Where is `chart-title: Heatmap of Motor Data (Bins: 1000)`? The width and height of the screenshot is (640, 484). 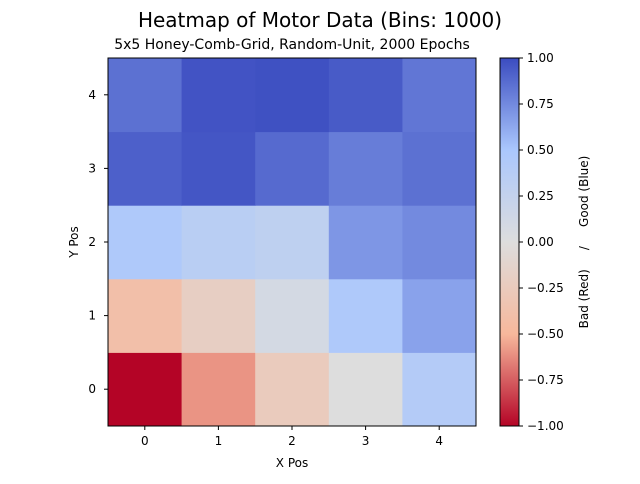 chart-title: Heatmap of Motor Data (Bins: 1000) is located at coordinates (320, 20).